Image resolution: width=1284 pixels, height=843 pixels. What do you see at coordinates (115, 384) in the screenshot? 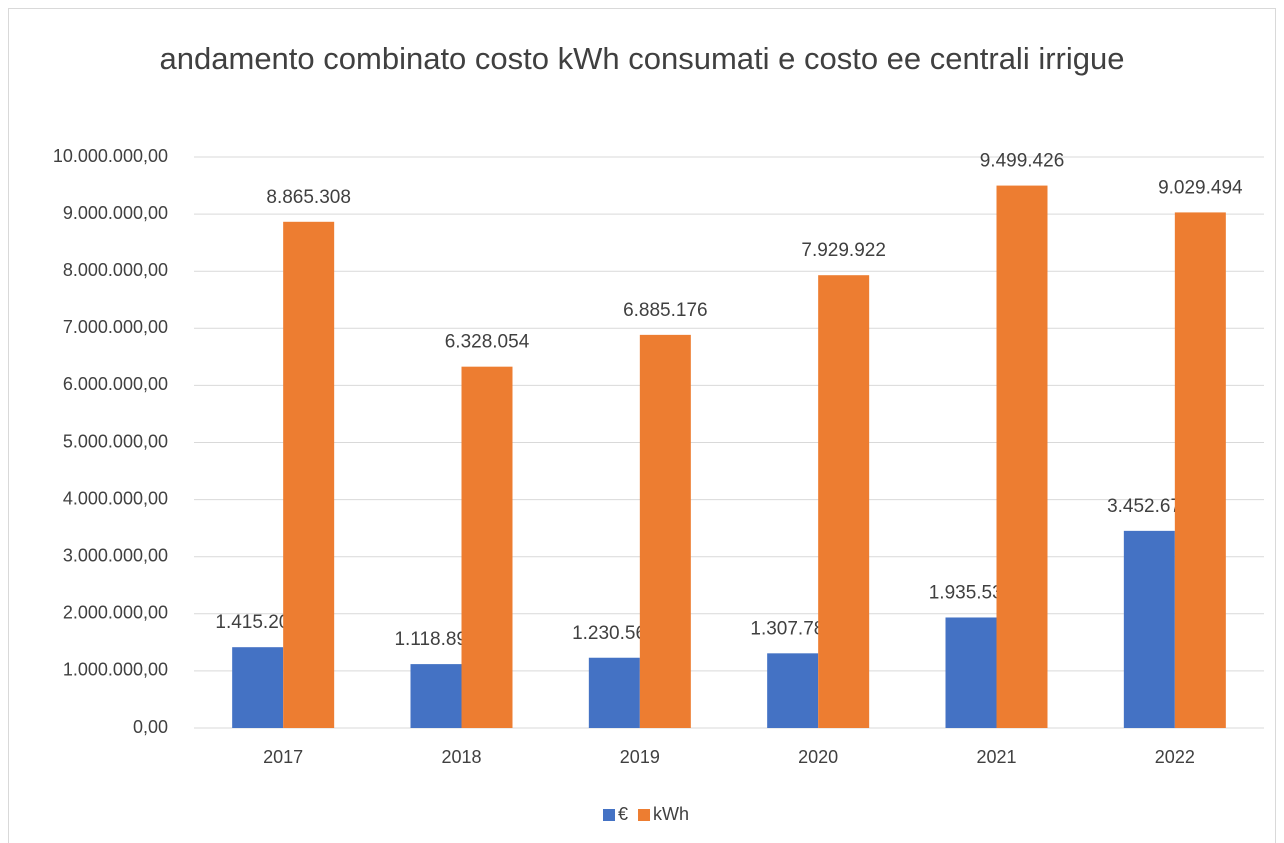
I see `y-tick-label: 6.000.000,00` at bounding box center [115, 384].